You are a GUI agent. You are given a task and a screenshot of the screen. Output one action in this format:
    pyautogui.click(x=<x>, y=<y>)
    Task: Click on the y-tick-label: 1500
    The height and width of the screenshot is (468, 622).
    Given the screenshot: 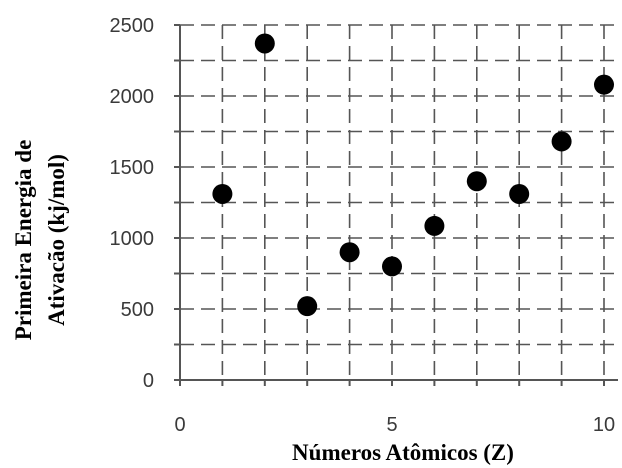 What is the action you would take?
    pyautogui.click(x=132, y=168)
    